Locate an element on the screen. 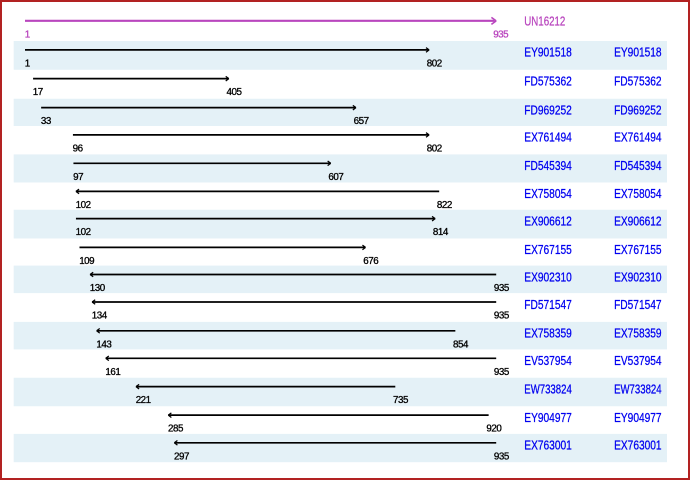 The height and width of the screenshot is (480, 690). svg-text: 109 is located at coordinates (86, 261).